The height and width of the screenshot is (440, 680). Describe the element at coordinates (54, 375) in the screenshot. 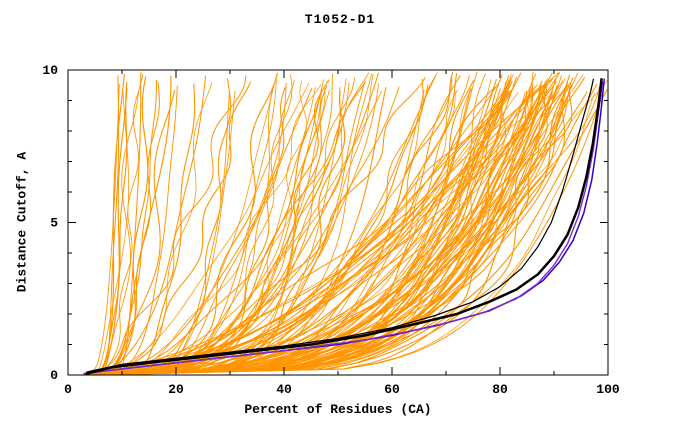

I see `y-tick-label: 0` at that location.